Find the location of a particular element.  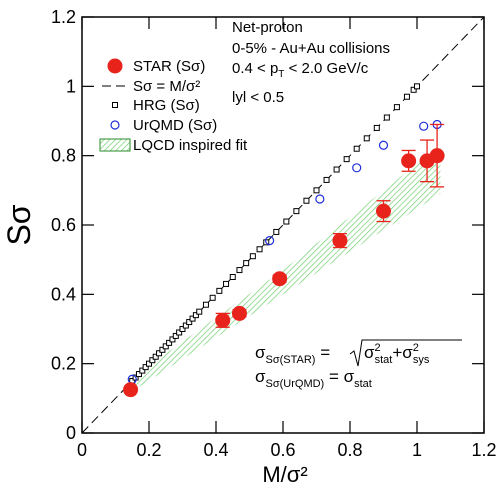

annotation: 0-5% - Au+Au collisions is located at coordinates (311, 48).